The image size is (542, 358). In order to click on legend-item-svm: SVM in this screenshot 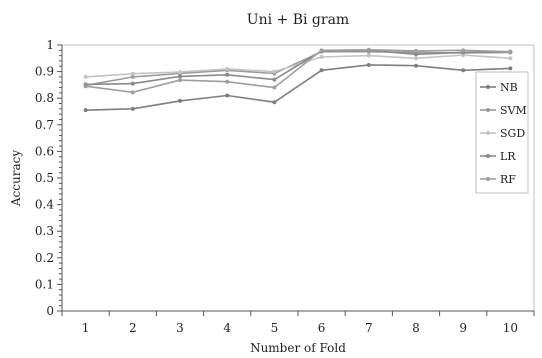, I will do `click(503, 110)`.